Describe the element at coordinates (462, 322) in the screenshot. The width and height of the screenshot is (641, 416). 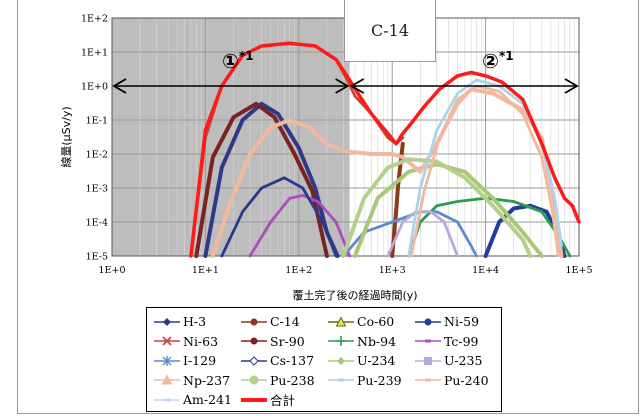
I see `legend-label-3: Ni-59` at that location.